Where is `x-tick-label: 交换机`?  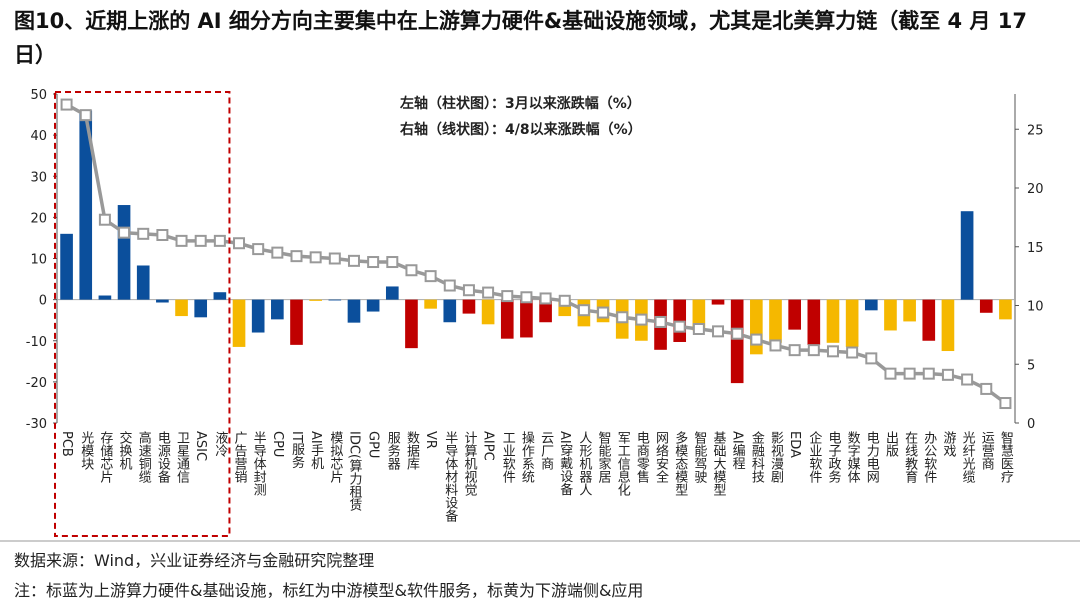 x-tick-label: 交换机 is located at coordinates (125, 450).